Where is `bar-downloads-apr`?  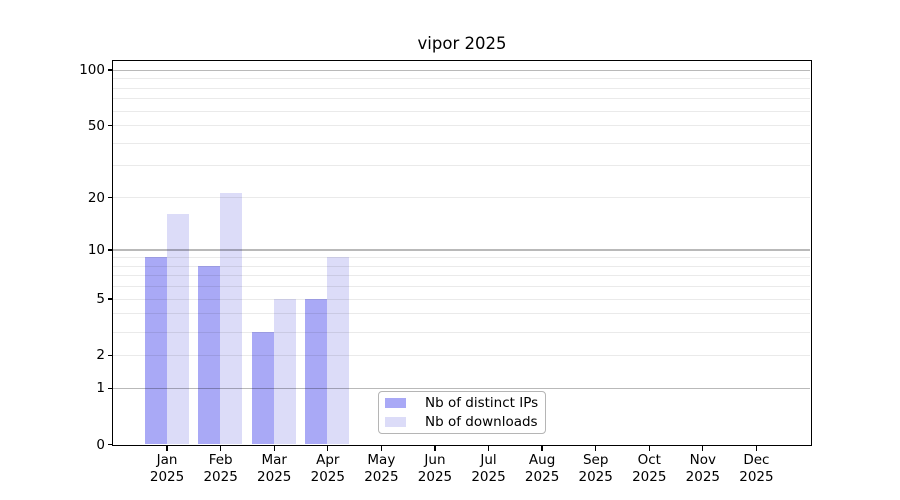
bar-downloads-apr is located at coordinates (338, 350).